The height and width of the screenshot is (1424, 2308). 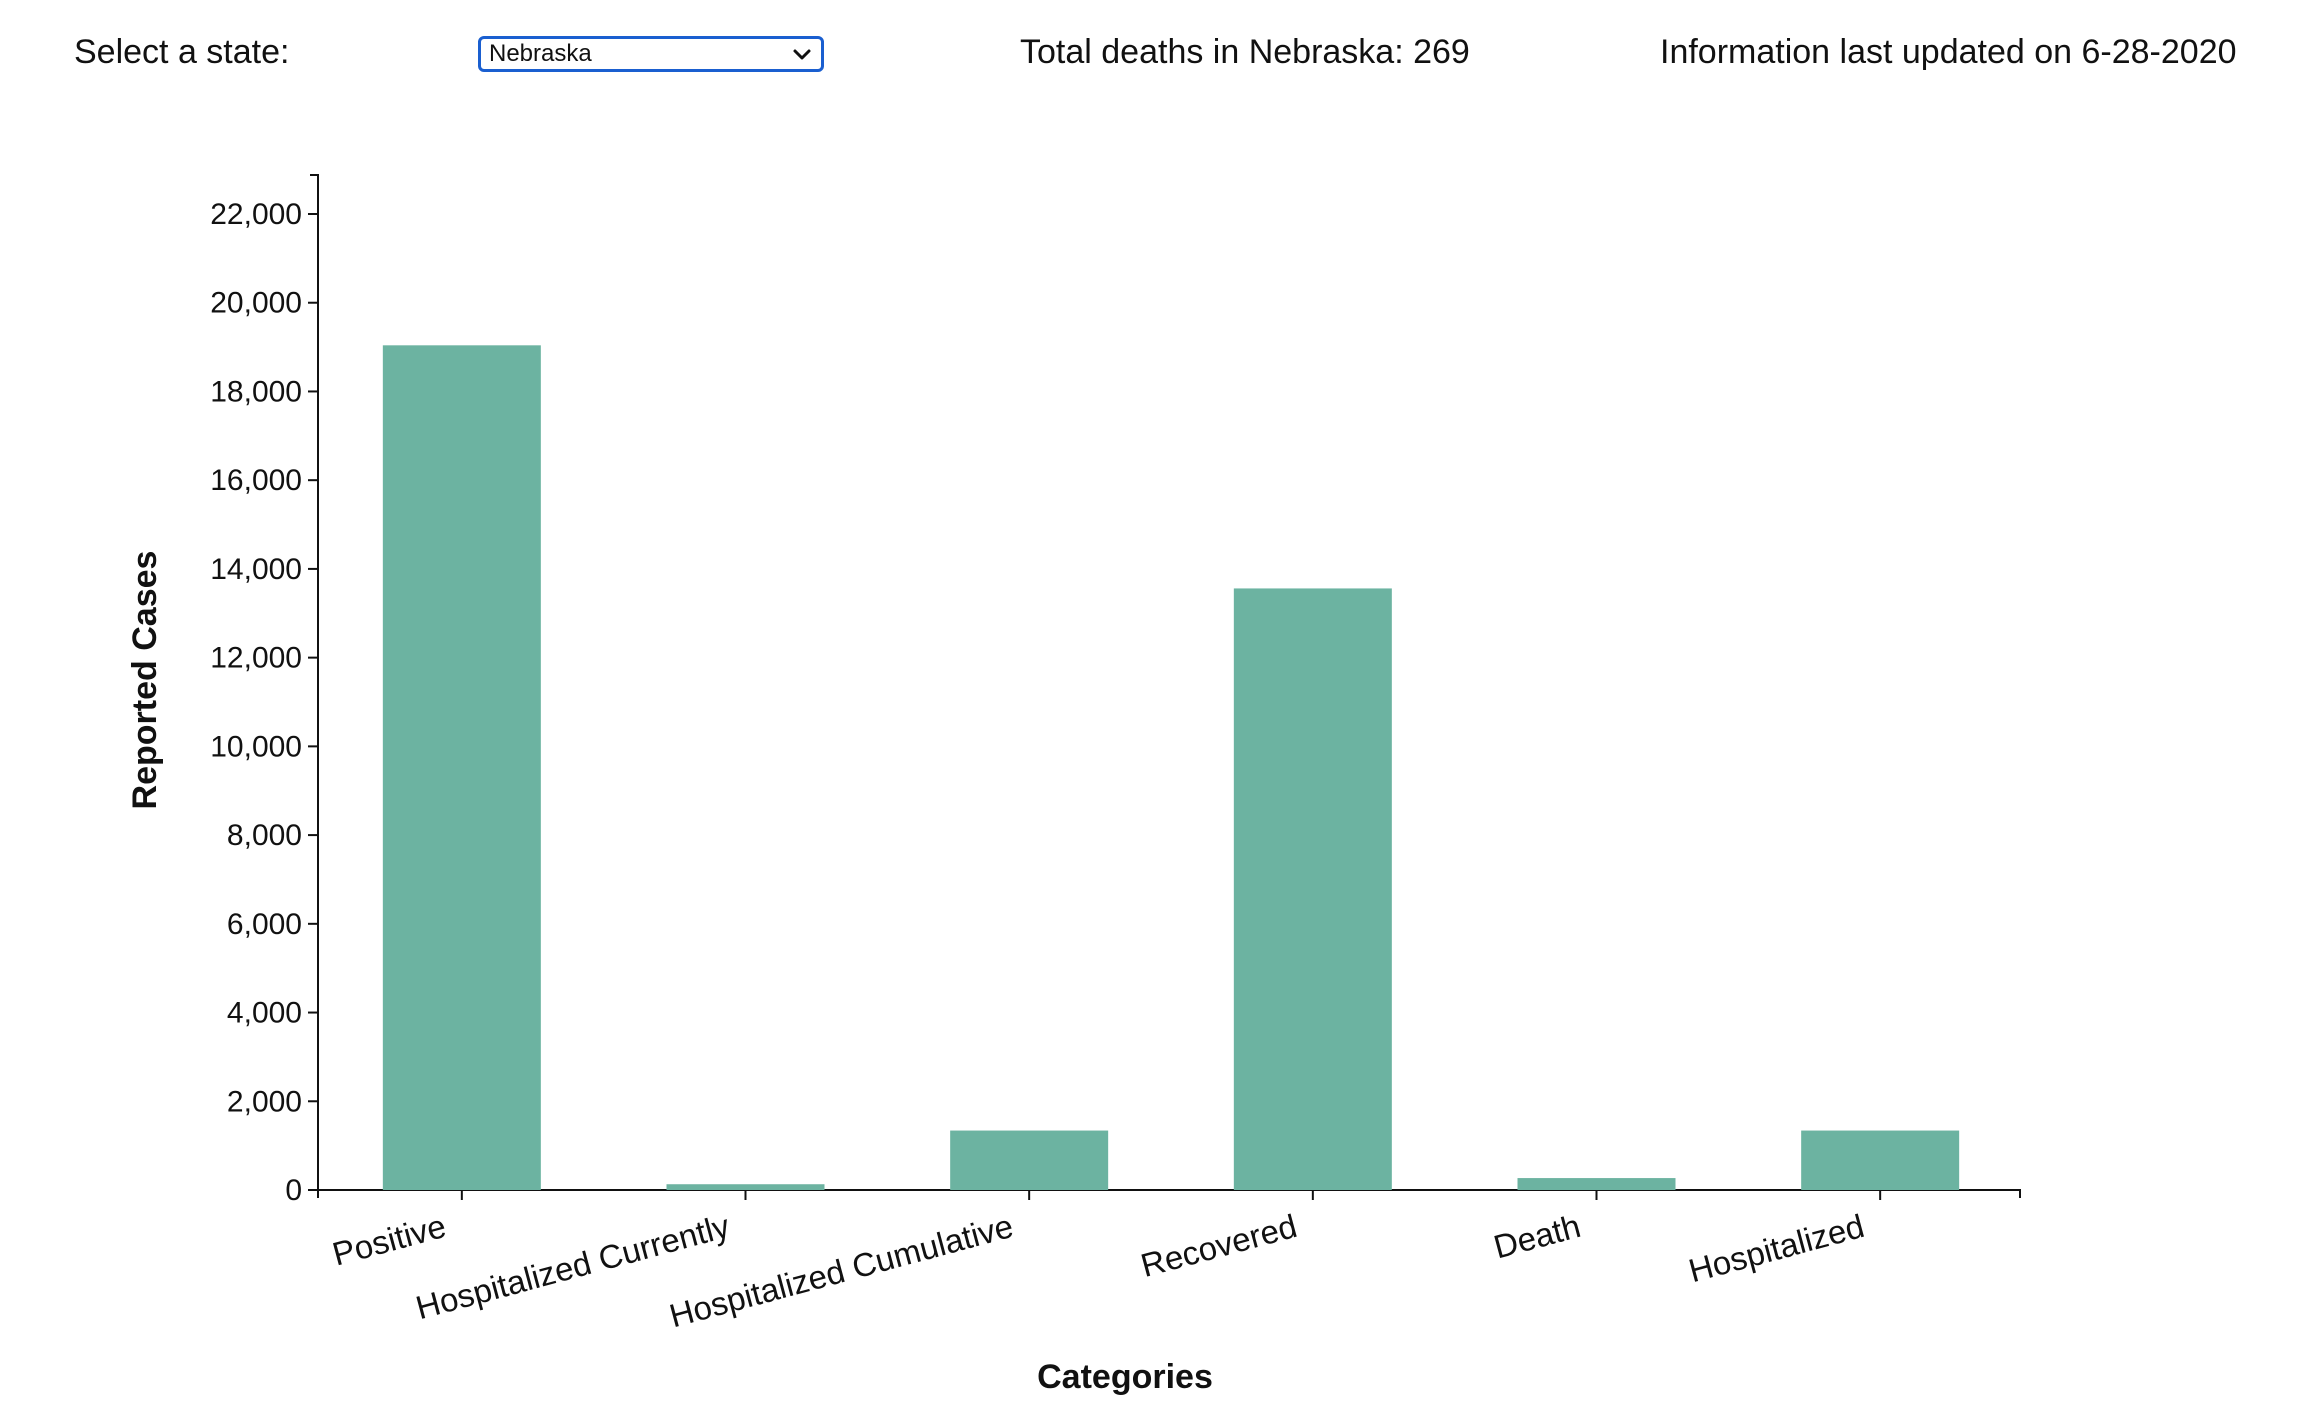 What do you see at coordinates (256, 480) in the screenshot?
I see `y-tick-label: 16,000` at bounding box center [256, 480].